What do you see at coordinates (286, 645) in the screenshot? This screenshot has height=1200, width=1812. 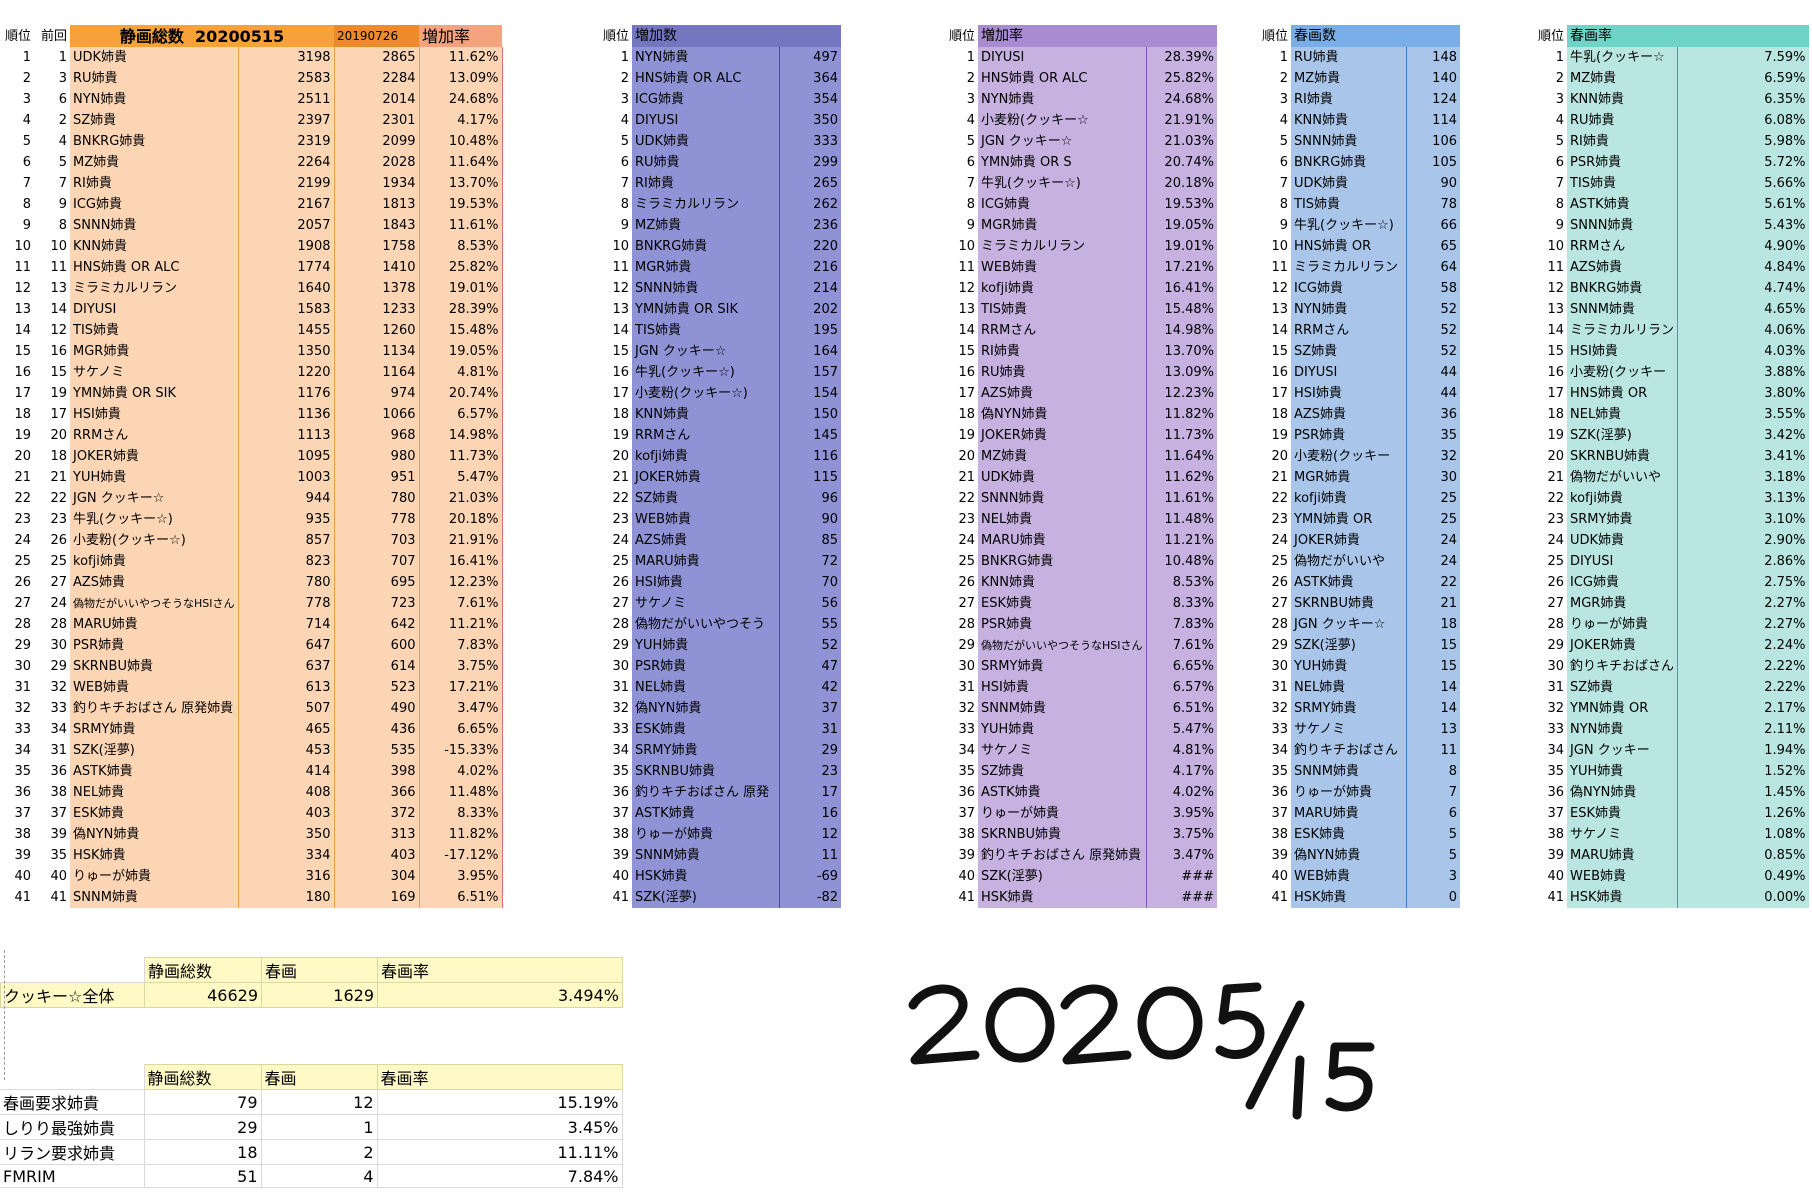 I see `total-cell: 647` at bounding box center [286, 645].